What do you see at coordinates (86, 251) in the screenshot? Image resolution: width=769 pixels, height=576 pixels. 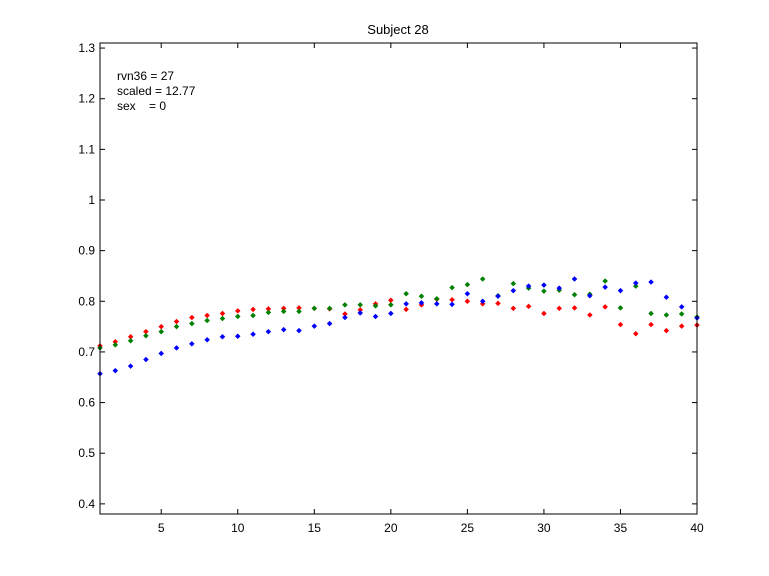 I see `y-tick-label: 0.9` at bounding box center [86, 251].